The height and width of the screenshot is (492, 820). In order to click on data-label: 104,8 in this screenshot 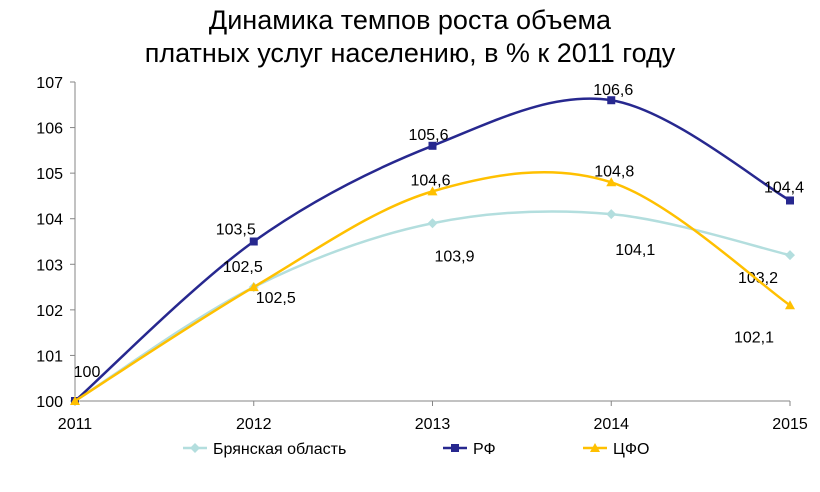, I will do `click(614, 171)`.